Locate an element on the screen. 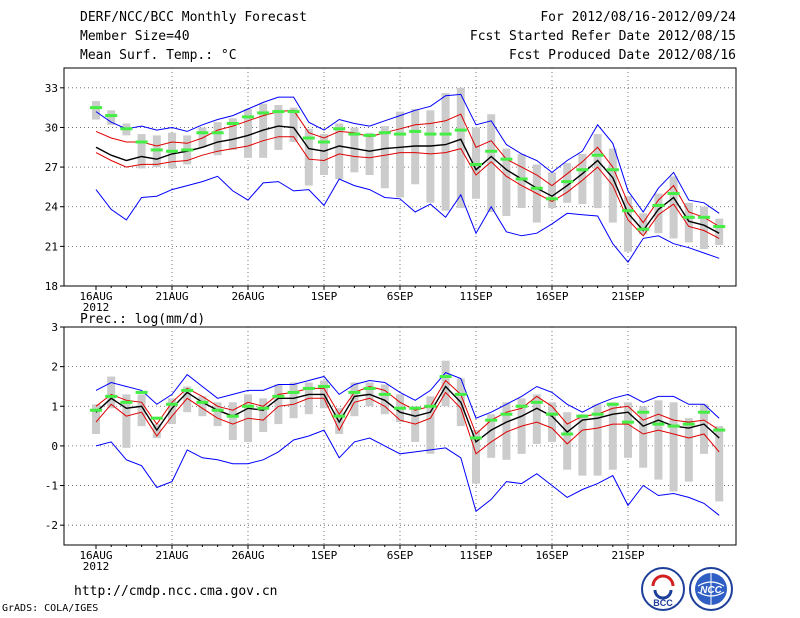  panel1-spread_lower-line is located at coordinates (407, 187).